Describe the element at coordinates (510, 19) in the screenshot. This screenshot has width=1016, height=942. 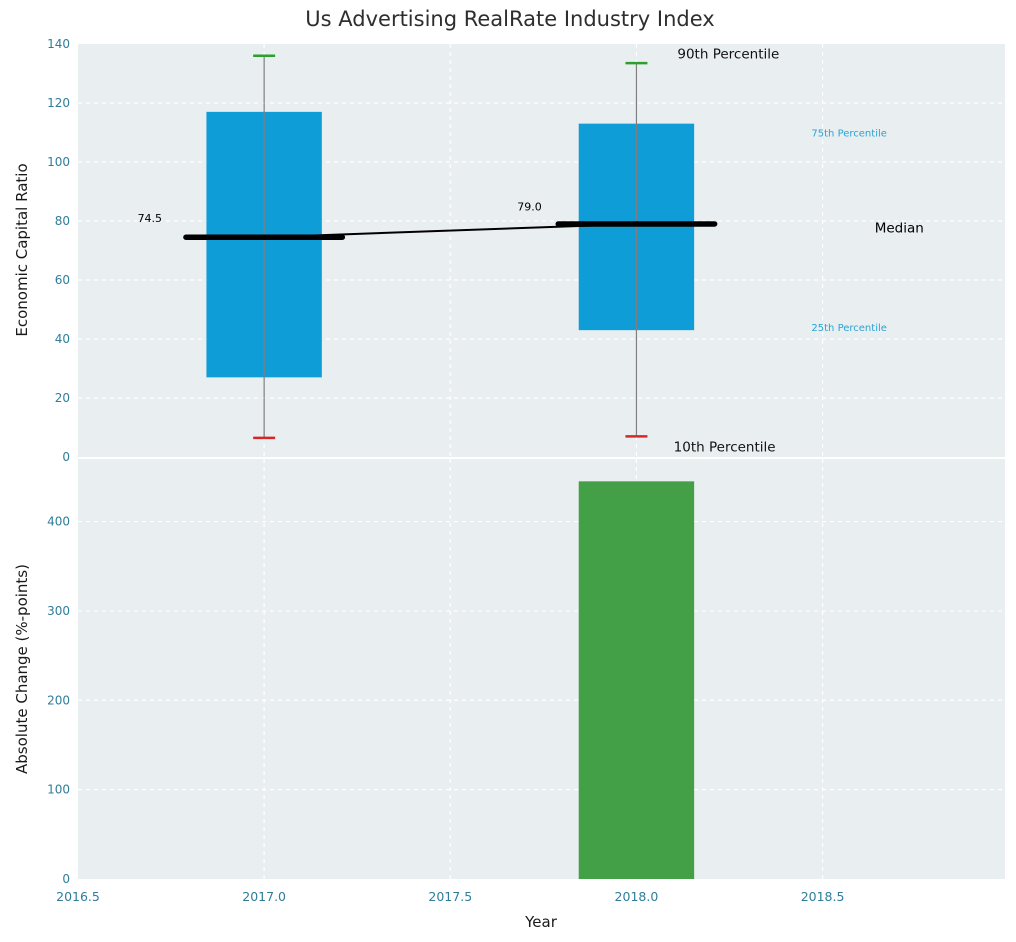
I see `chart-title: Us Advertising RealRate Industry Index` at that location.